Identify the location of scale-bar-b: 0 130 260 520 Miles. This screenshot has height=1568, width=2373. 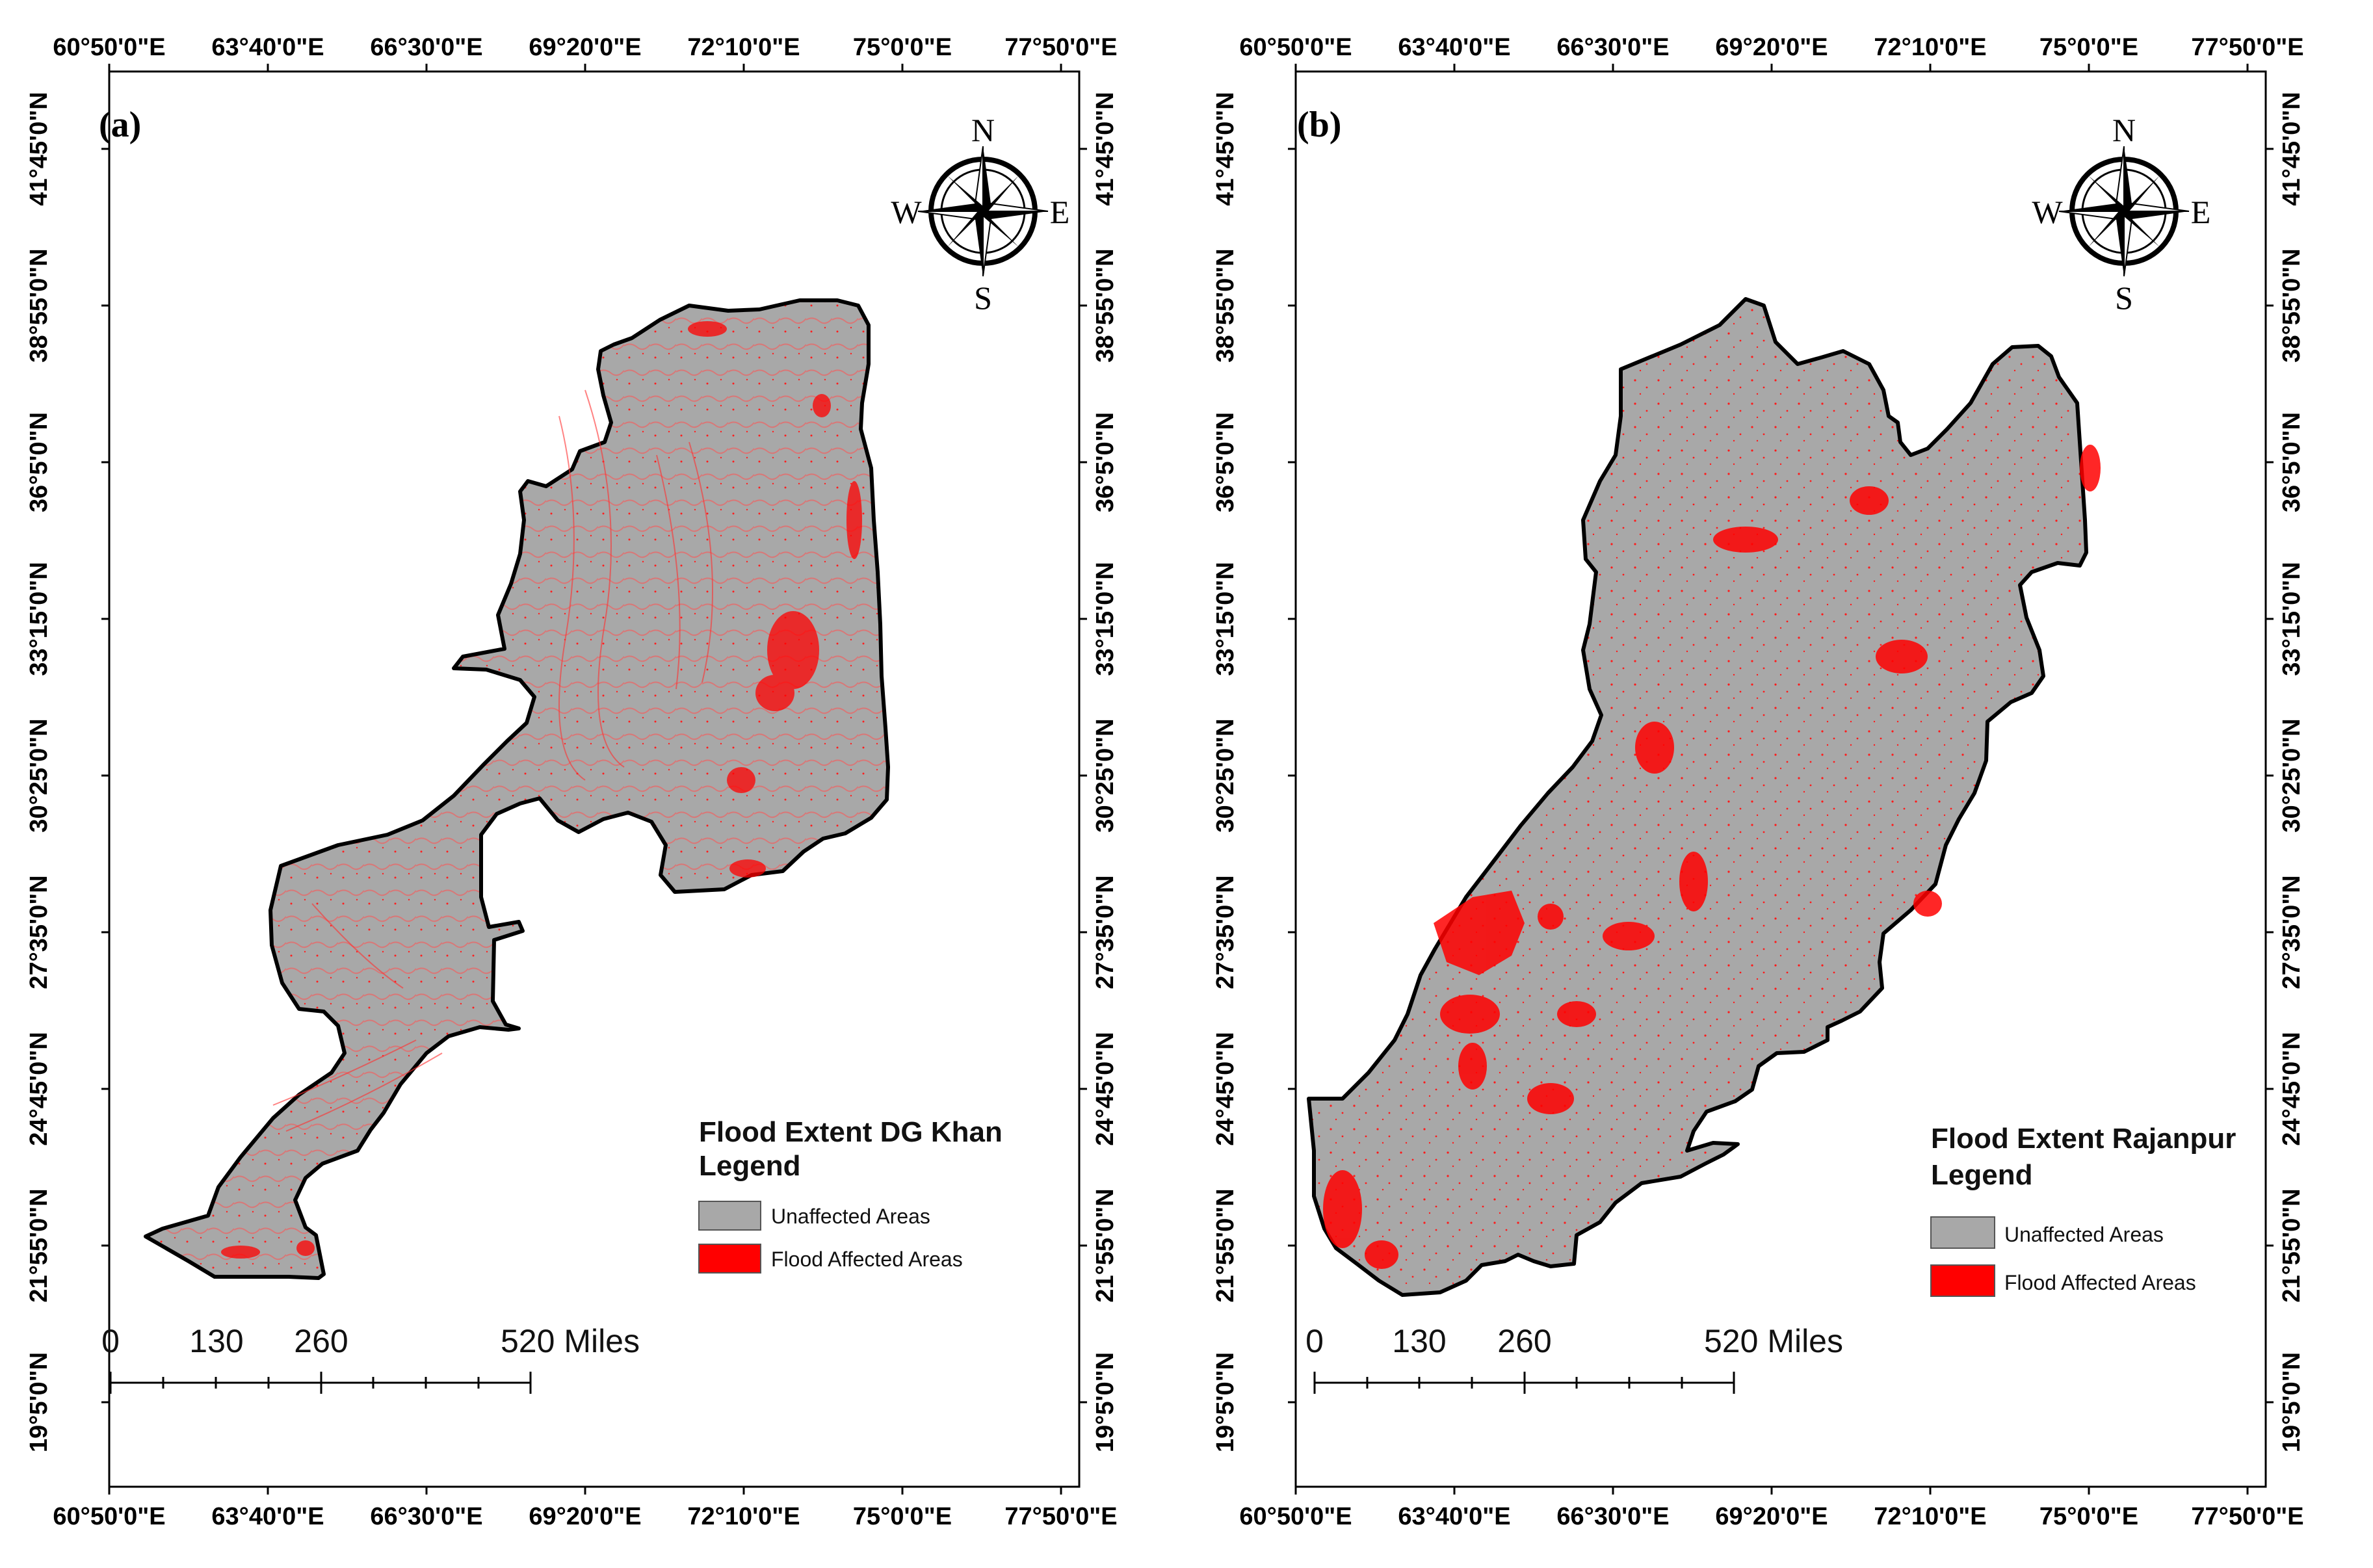
(1574, 1358).